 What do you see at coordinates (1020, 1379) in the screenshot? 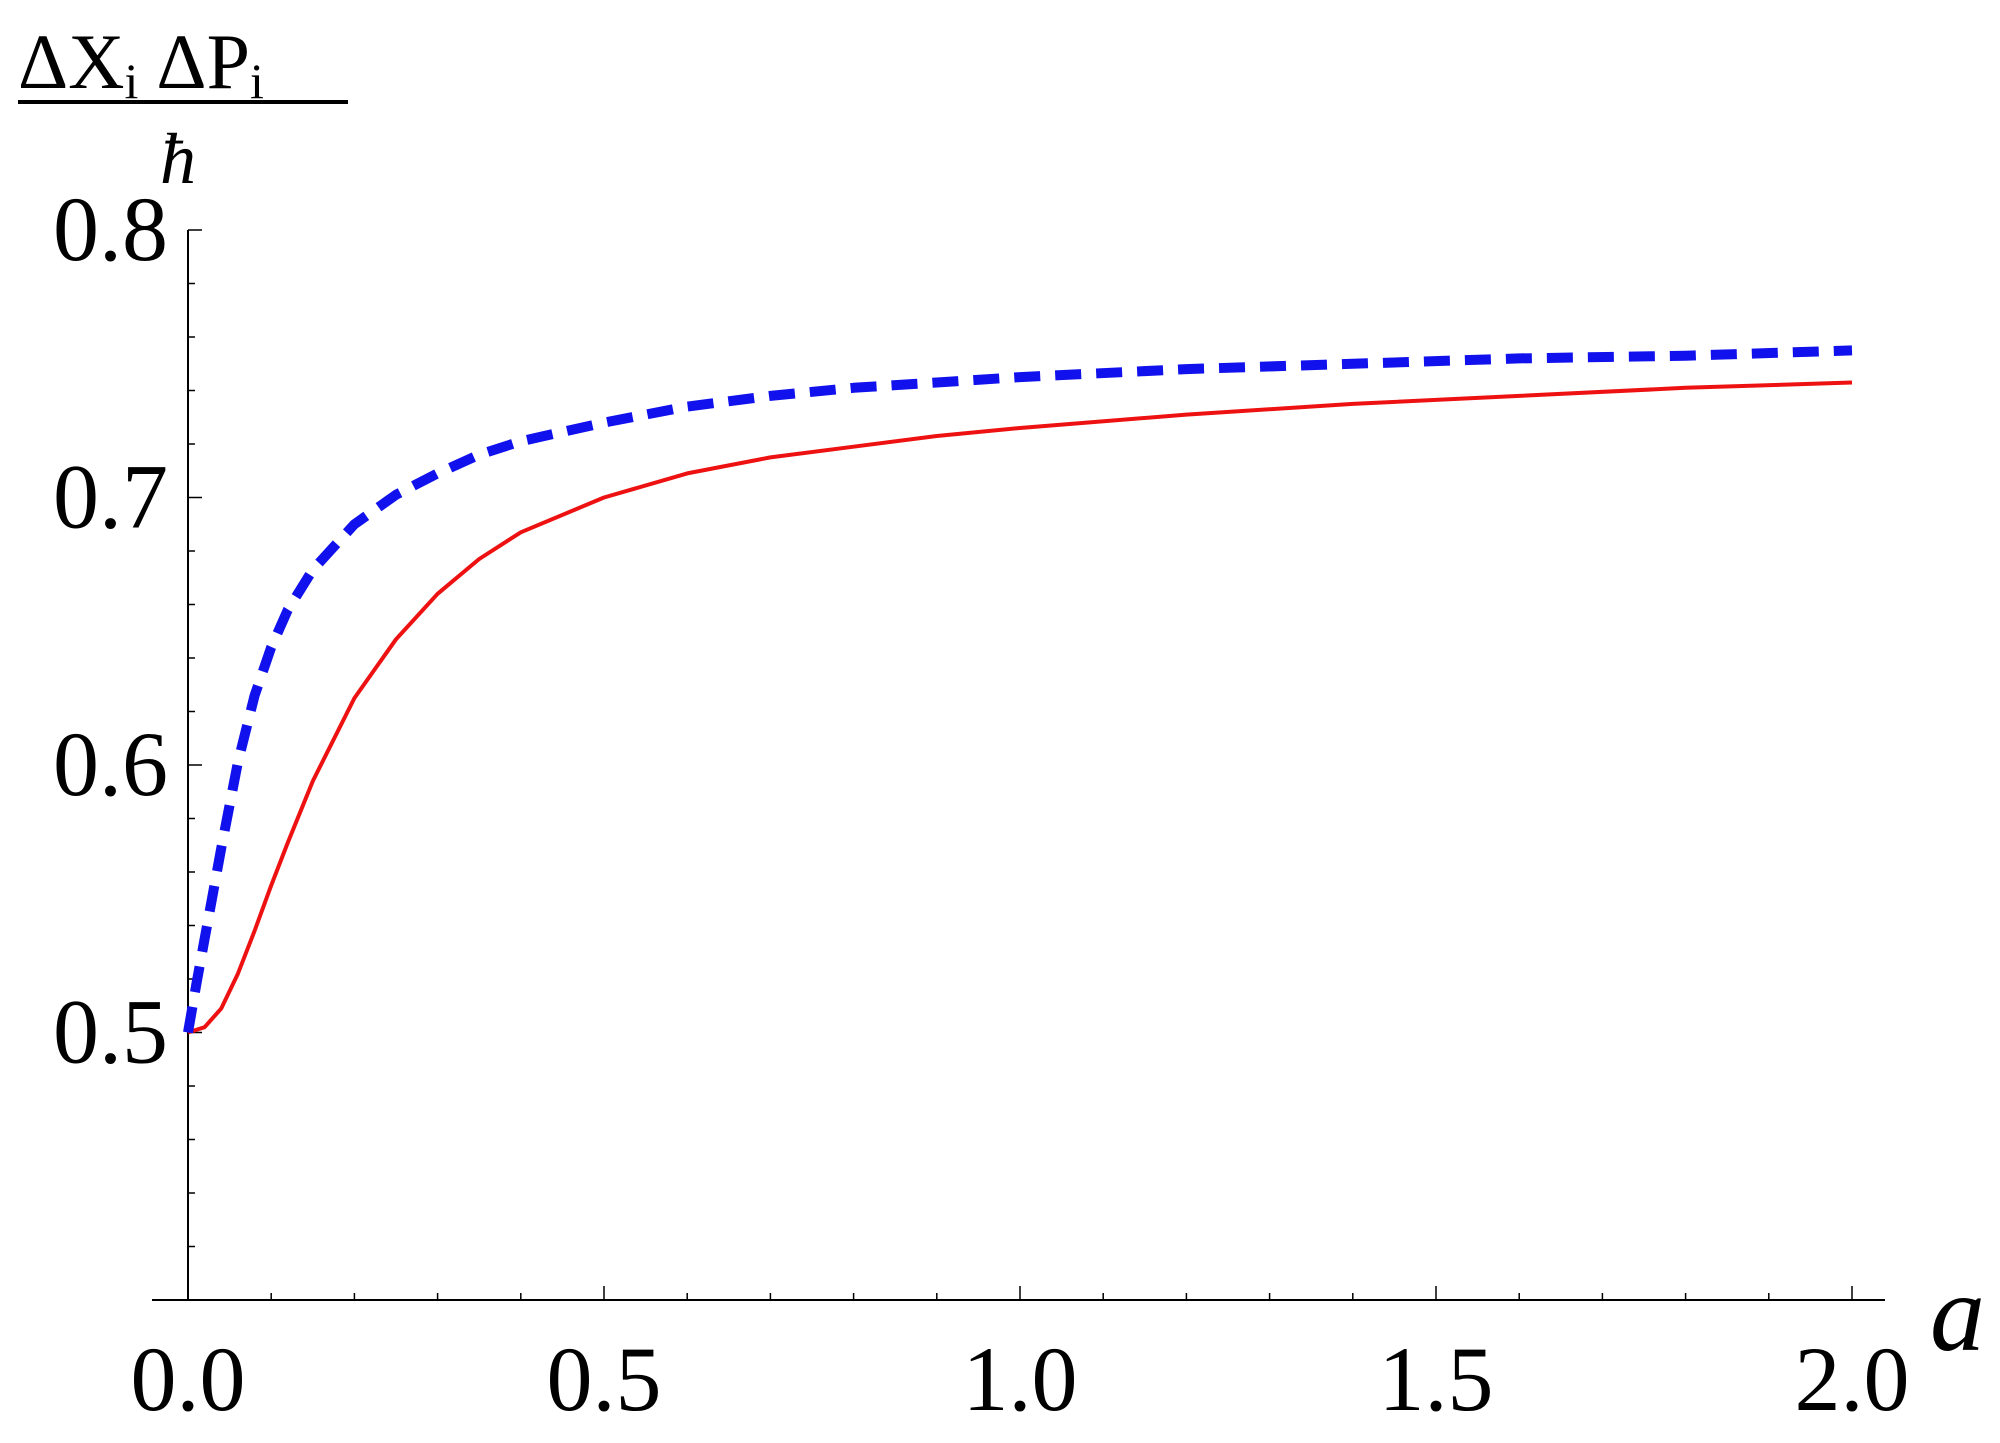
I see `x-tick-label: 1.0` at bounding box center [1020, 1379].